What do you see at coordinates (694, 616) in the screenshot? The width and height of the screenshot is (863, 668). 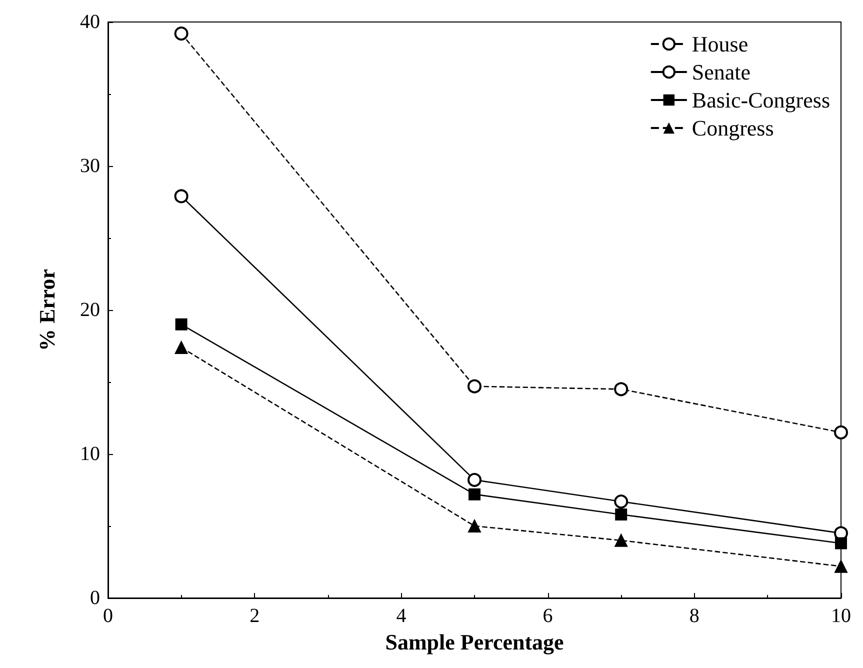 I see `x-tick-label: 8` at bounding box center [694, 616].